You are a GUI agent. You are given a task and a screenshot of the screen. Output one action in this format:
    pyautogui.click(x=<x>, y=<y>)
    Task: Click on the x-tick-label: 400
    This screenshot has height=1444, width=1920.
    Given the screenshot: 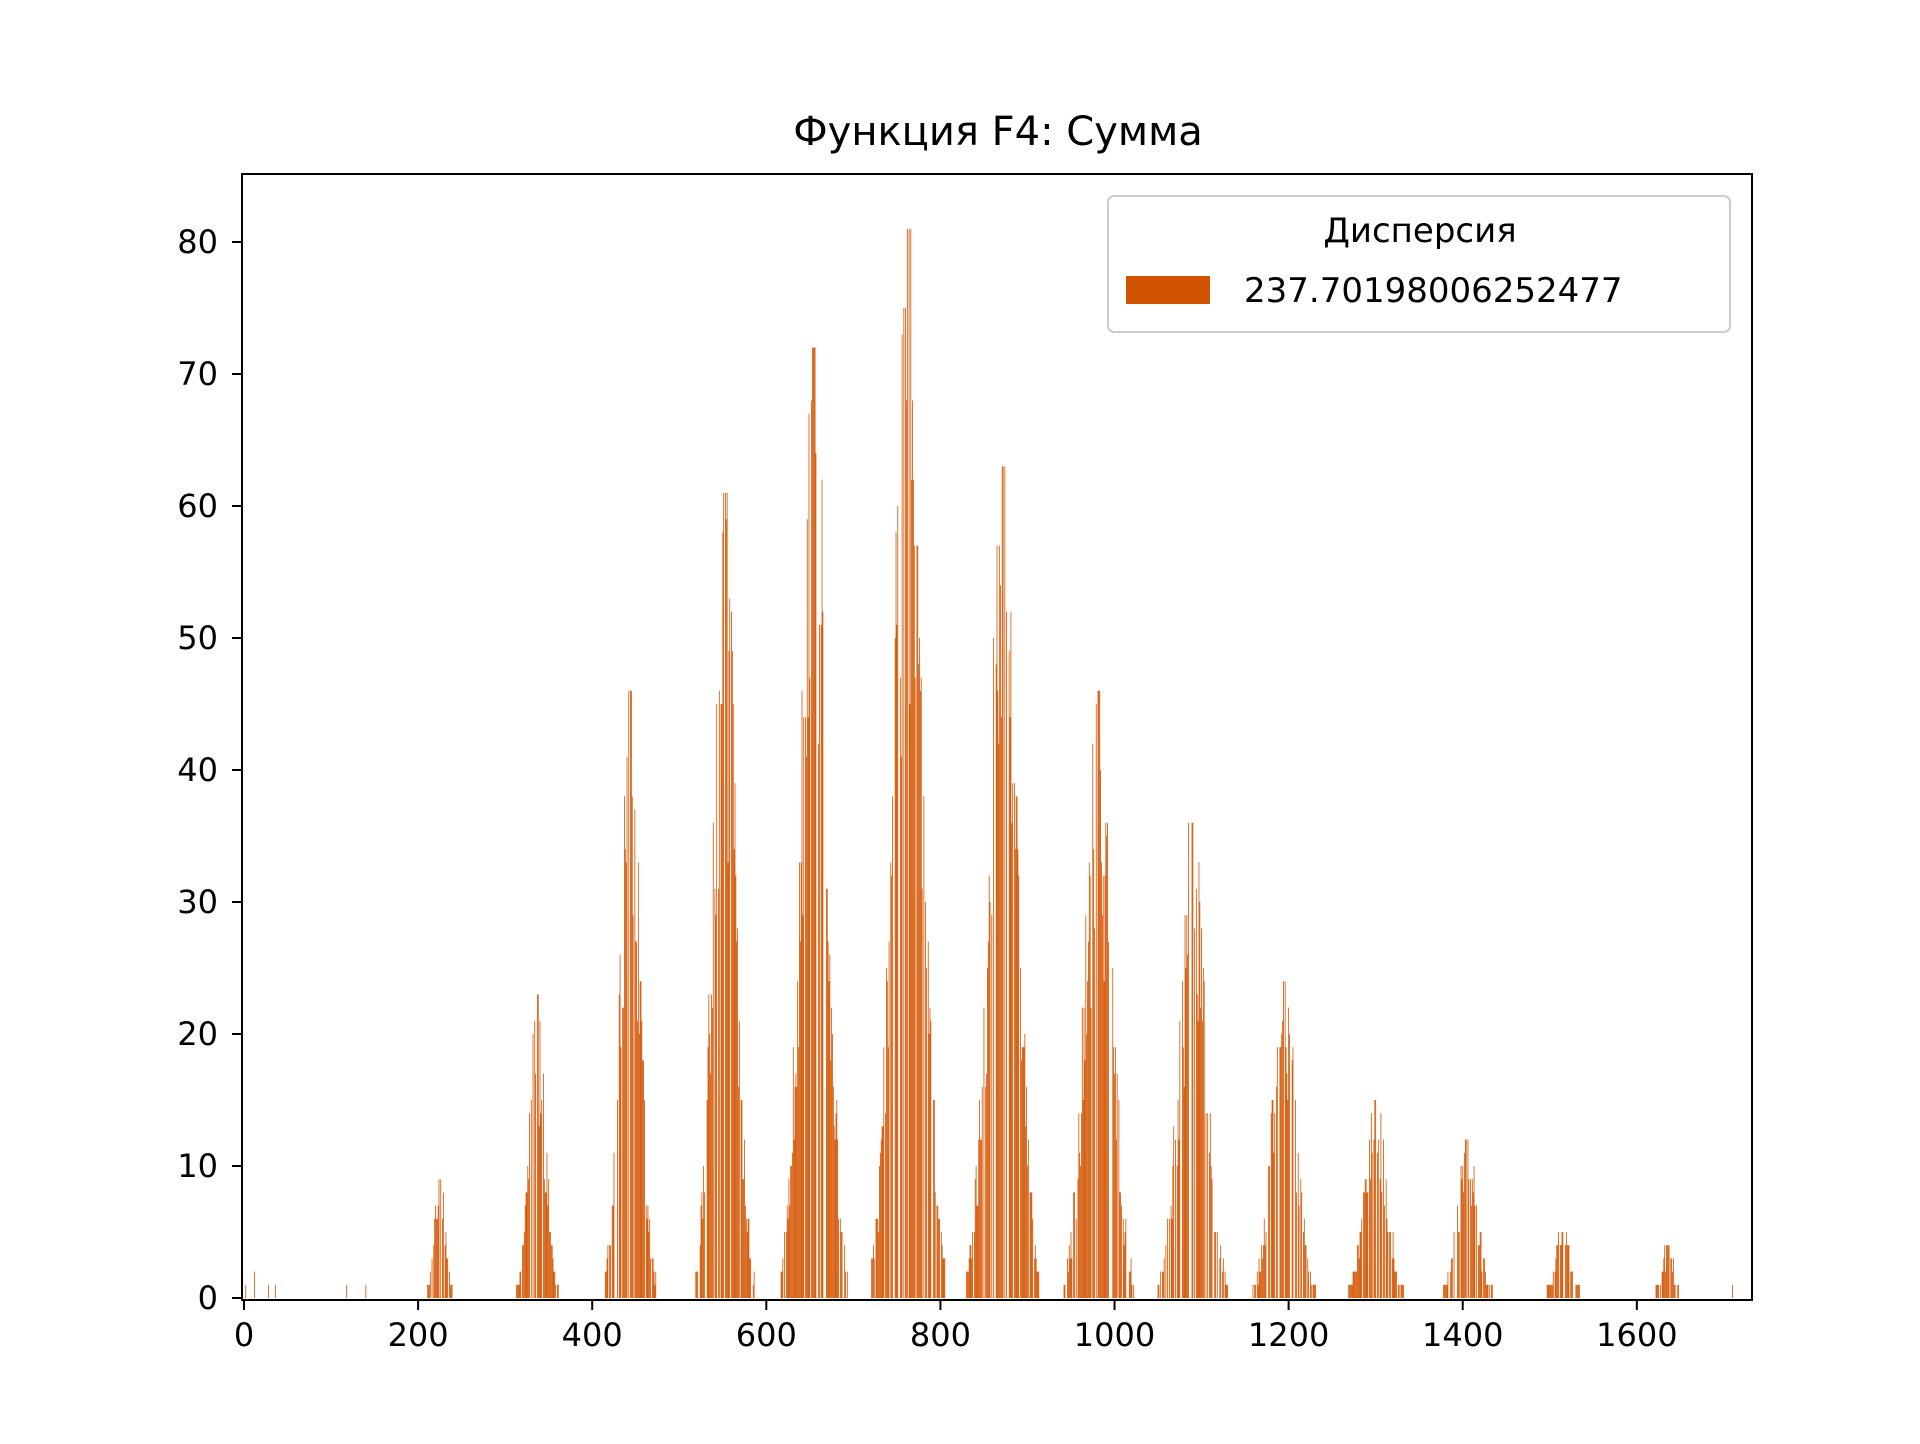 What is the action you would take?
    pyautogui.click(x=592, y=1335)
    